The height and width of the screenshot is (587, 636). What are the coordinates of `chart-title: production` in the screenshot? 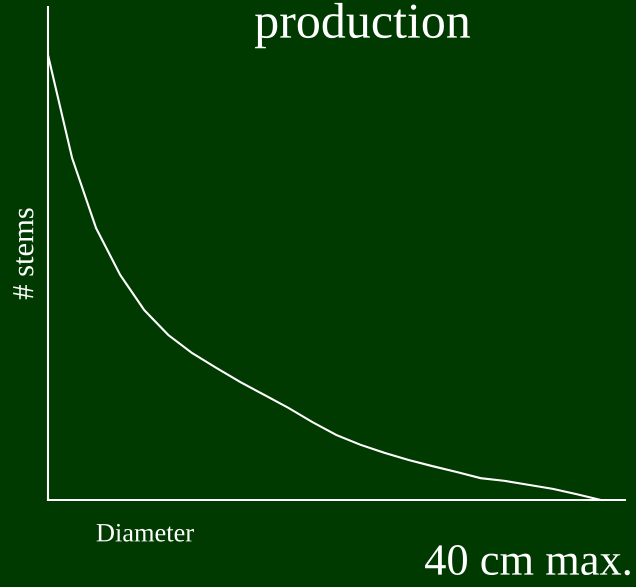 It's located at (362, 25).